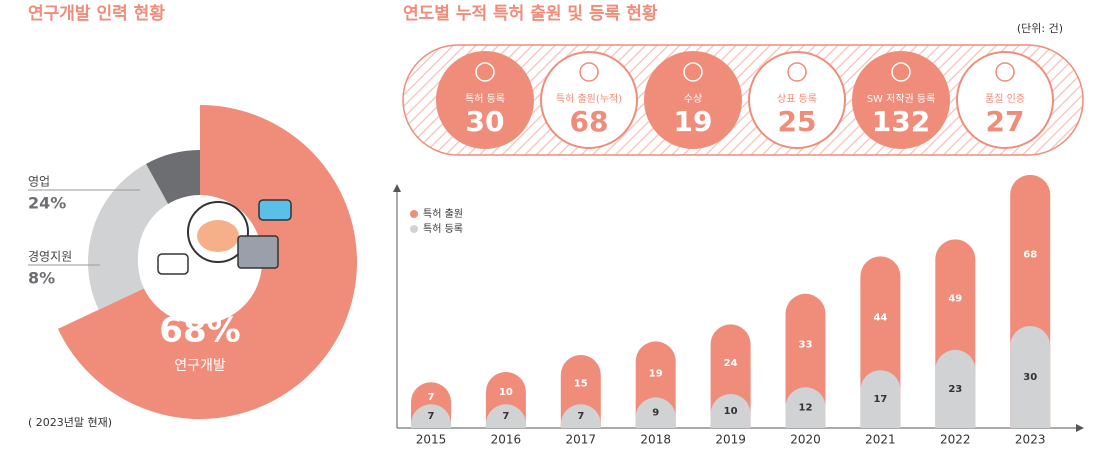  Describe the element at coordinates (1030, 254) in the screenshot. I see `bar-value-label: 68` at that location.